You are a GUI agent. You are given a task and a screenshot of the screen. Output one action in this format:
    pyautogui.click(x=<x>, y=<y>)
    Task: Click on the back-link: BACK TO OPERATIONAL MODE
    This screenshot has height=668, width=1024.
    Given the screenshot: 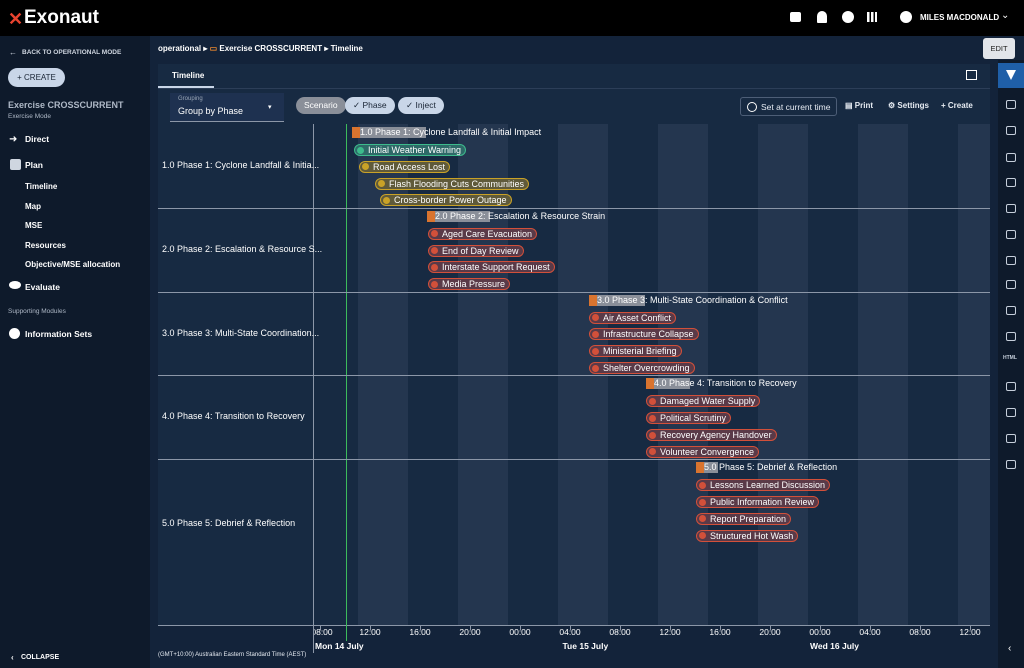 What is the action you would take?
    pyautogui.click(x=71, y=52)
    